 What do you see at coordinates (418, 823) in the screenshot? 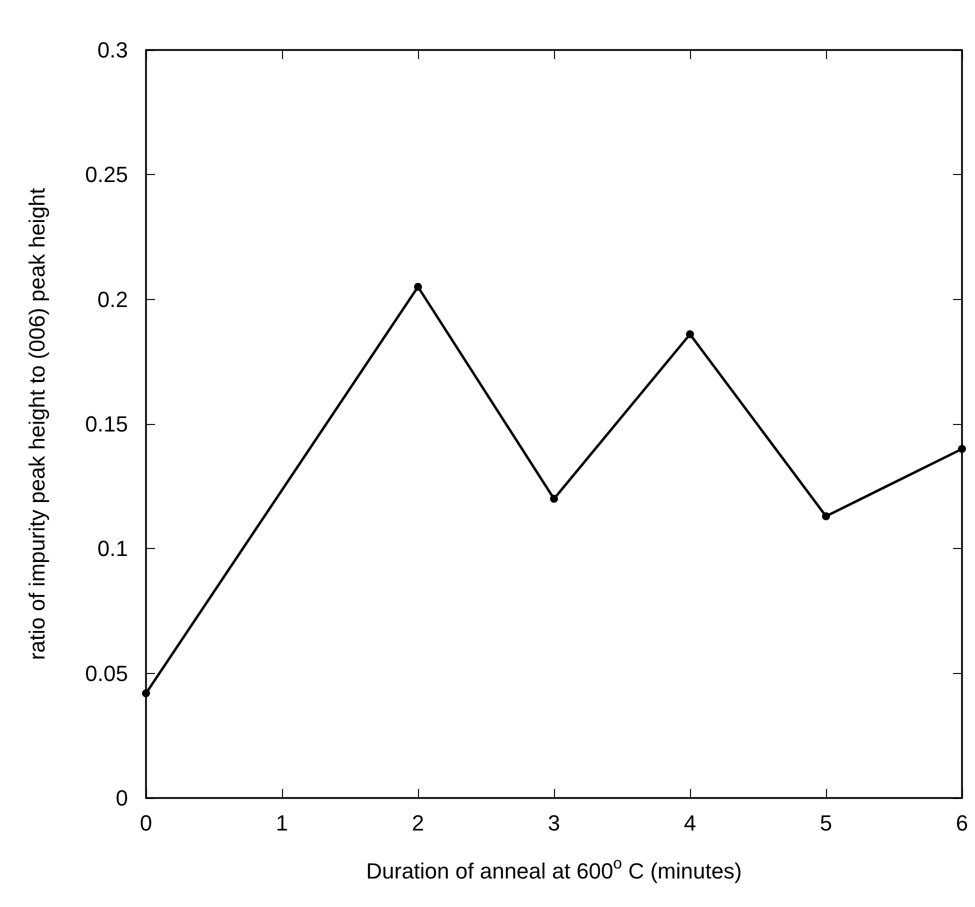
I see `x-tick-label: 2` at bounding box center [418, 823].